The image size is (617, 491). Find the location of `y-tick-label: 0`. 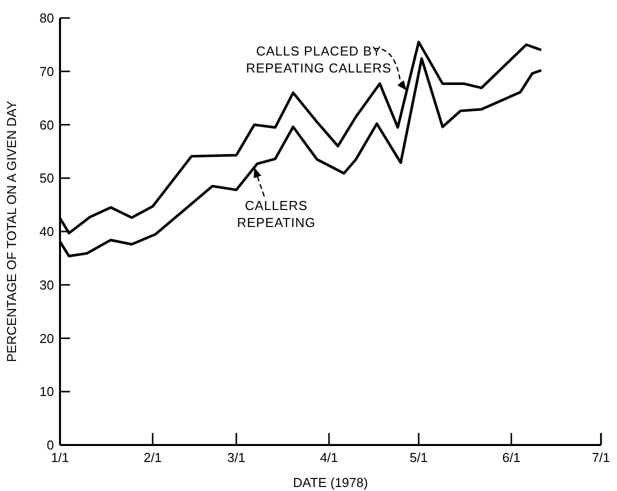

y-tick-label: 0 is located at coordinates (50, 445).